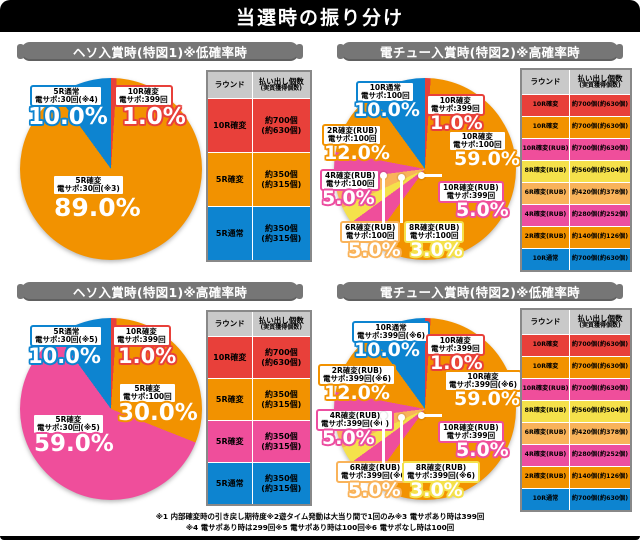 This screenshot has width=640, height=540. What do you see at coordinates (385, 92) in the screenshot?
I see `pie-label-10r-normal: 10R通常 電サポ:100回` at bounding box center [385, 92].